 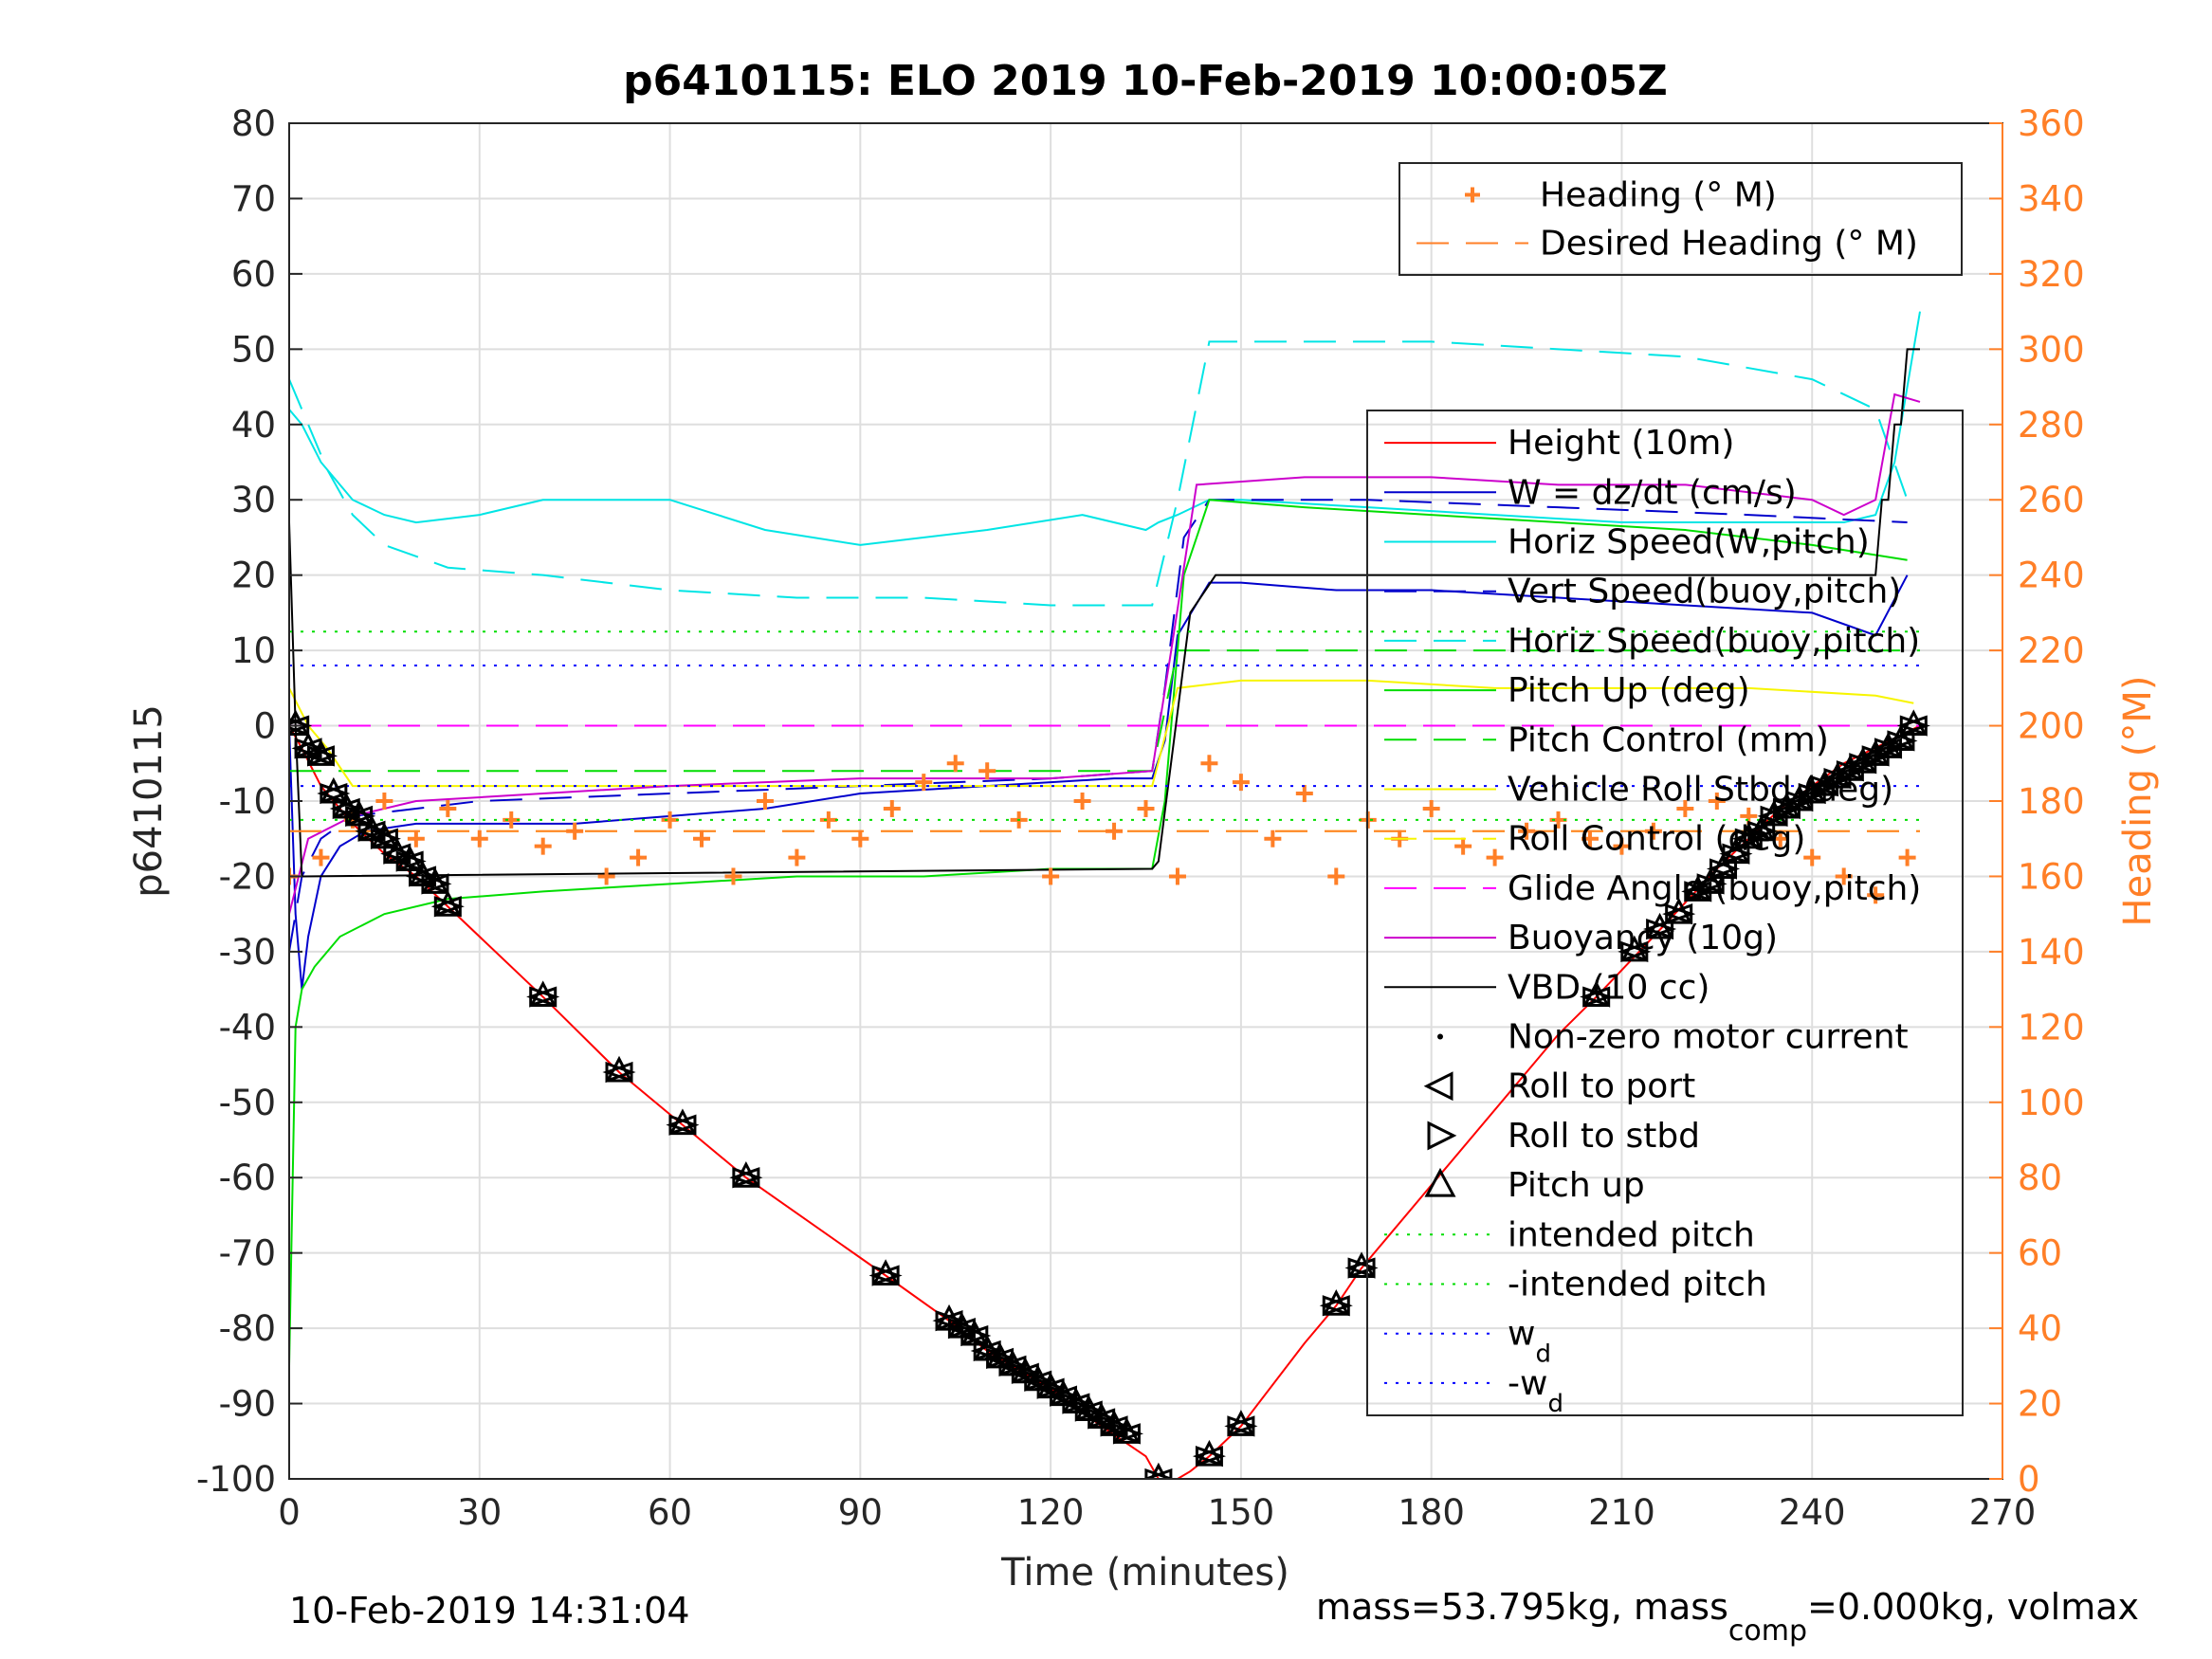 I want to click on mass-prefix: mass=53.795kg, mass, so click(x=1522, y=1607).